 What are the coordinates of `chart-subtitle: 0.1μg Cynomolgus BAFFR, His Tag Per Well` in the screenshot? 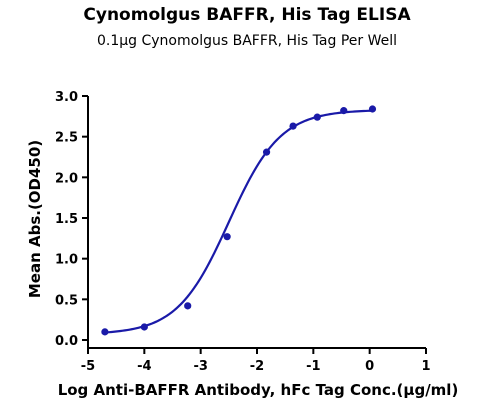 It's located at (247, 41).